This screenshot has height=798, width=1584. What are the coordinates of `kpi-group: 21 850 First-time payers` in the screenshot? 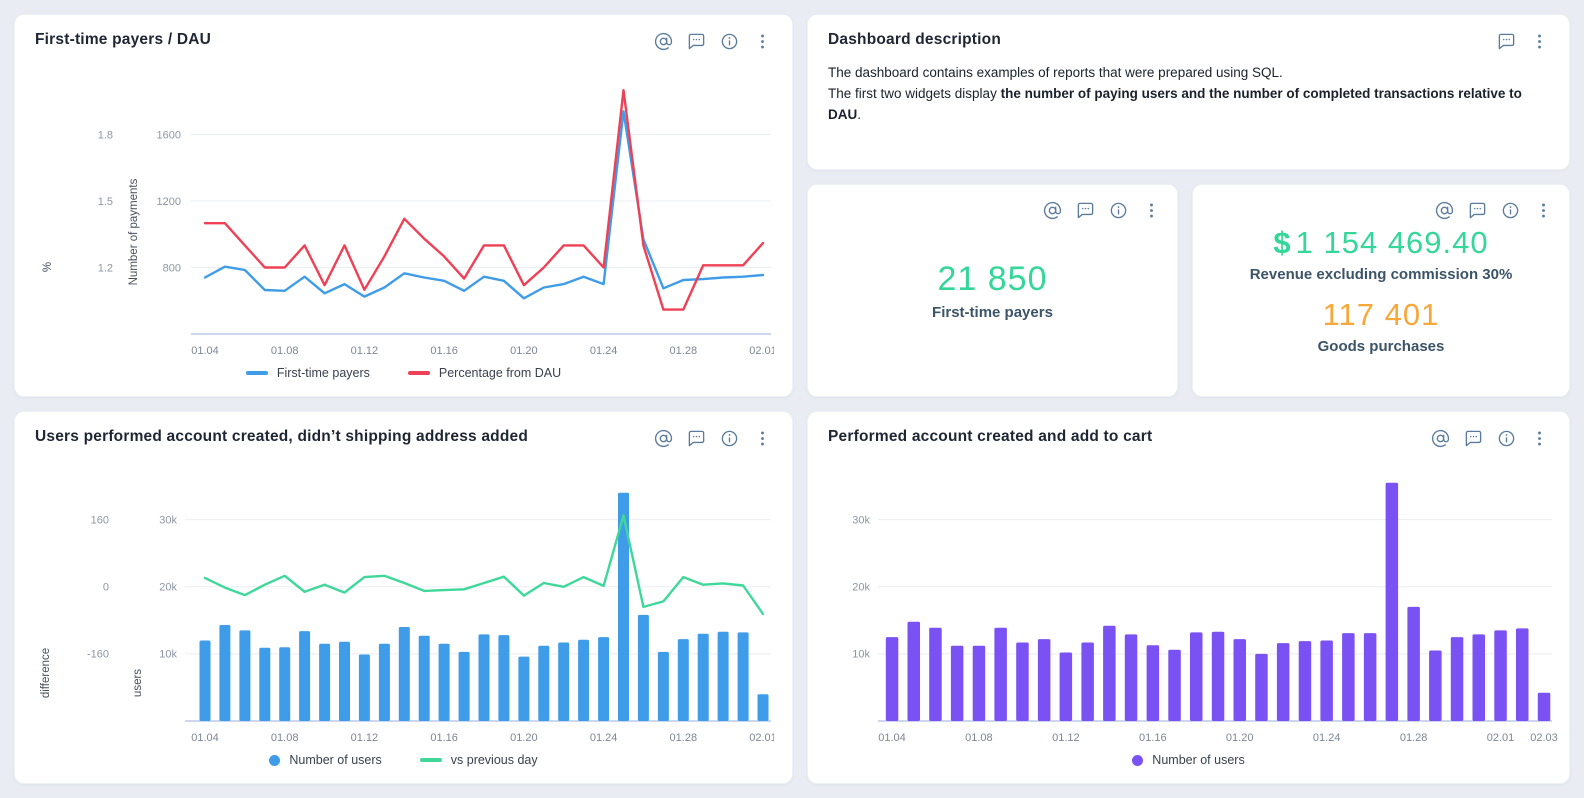 It's located at (992, 290).